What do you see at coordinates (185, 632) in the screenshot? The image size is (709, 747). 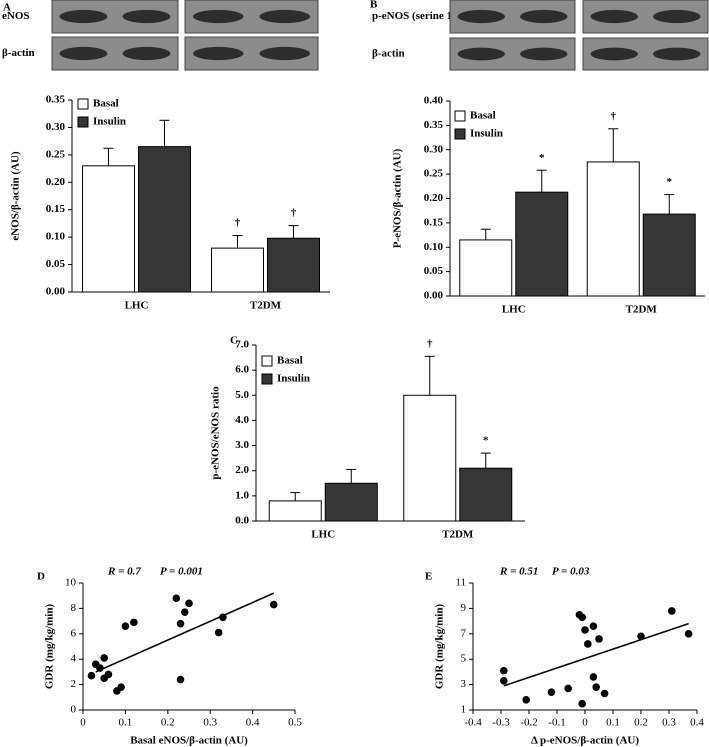 I see `fit-line` at bounding box center [185, 632].